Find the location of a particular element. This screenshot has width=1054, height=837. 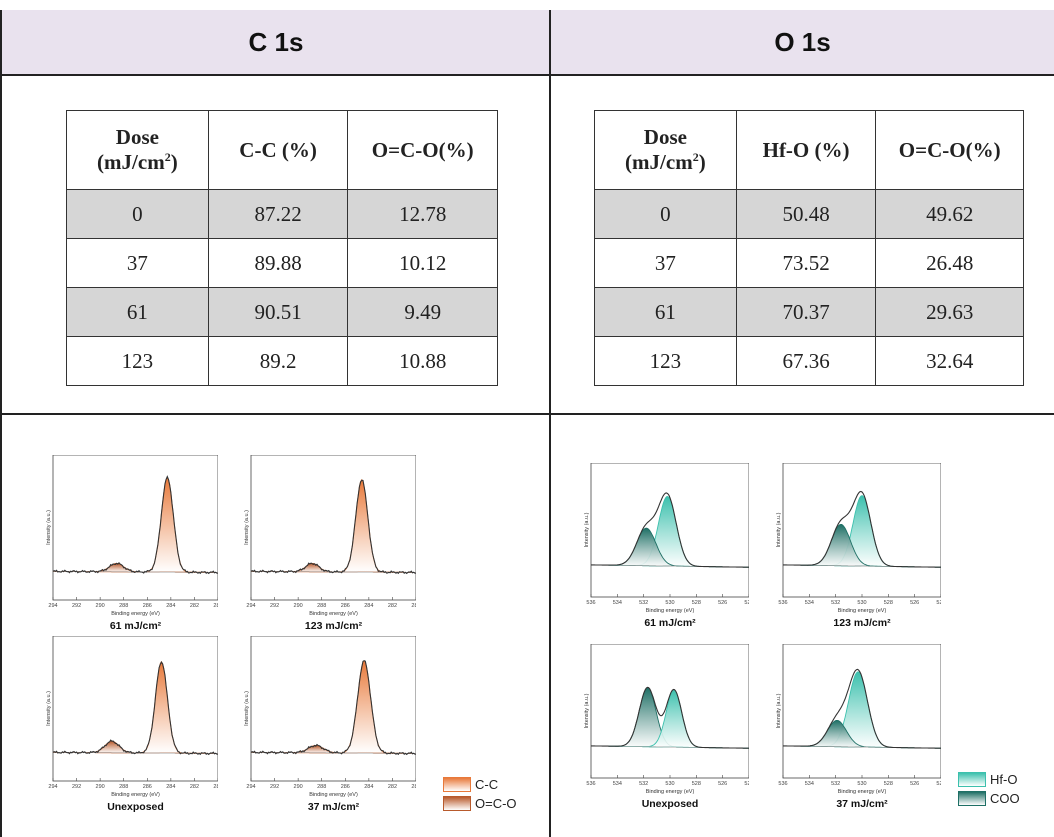

legend-label: Hf-O is located at coordinates (1004, 779).